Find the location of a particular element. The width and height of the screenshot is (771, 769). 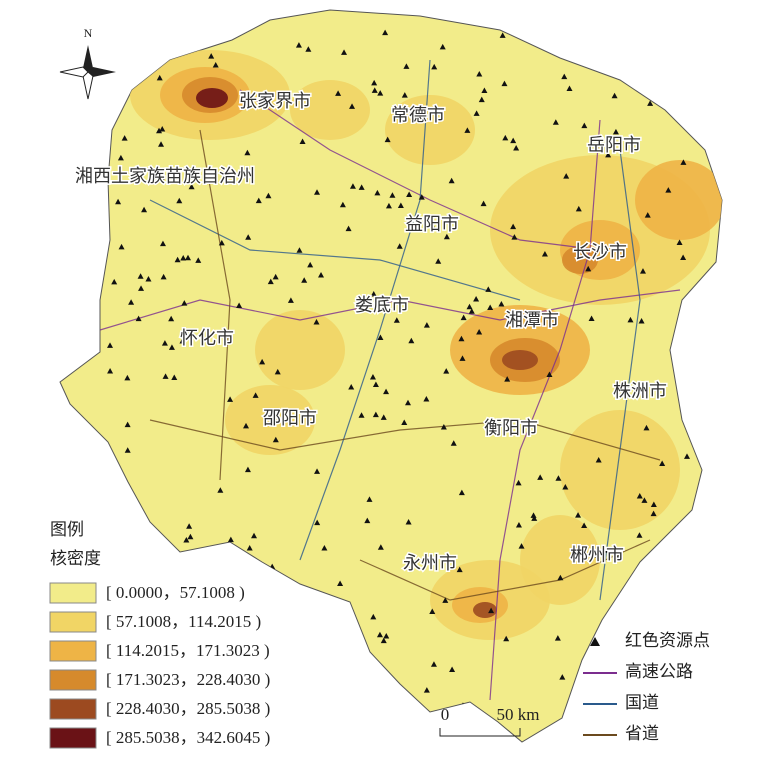

legend-label: 红色资源点 is located at coordinates (667, 640).